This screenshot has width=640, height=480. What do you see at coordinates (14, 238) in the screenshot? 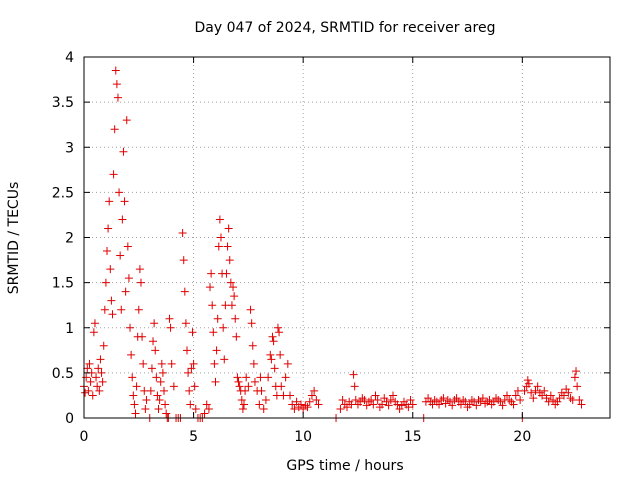
I see `y-axis-label: SRMTID / TECUs` at bounding box center [14, 238].